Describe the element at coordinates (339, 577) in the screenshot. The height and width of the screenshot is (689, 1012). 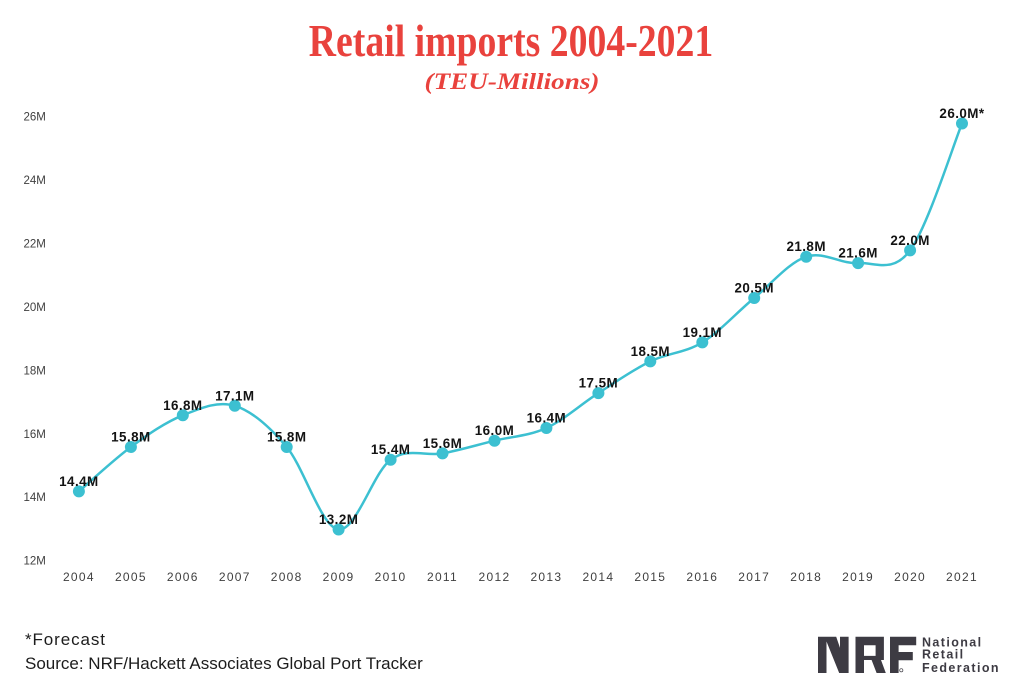
I see `svg-text: 2009` at that location.